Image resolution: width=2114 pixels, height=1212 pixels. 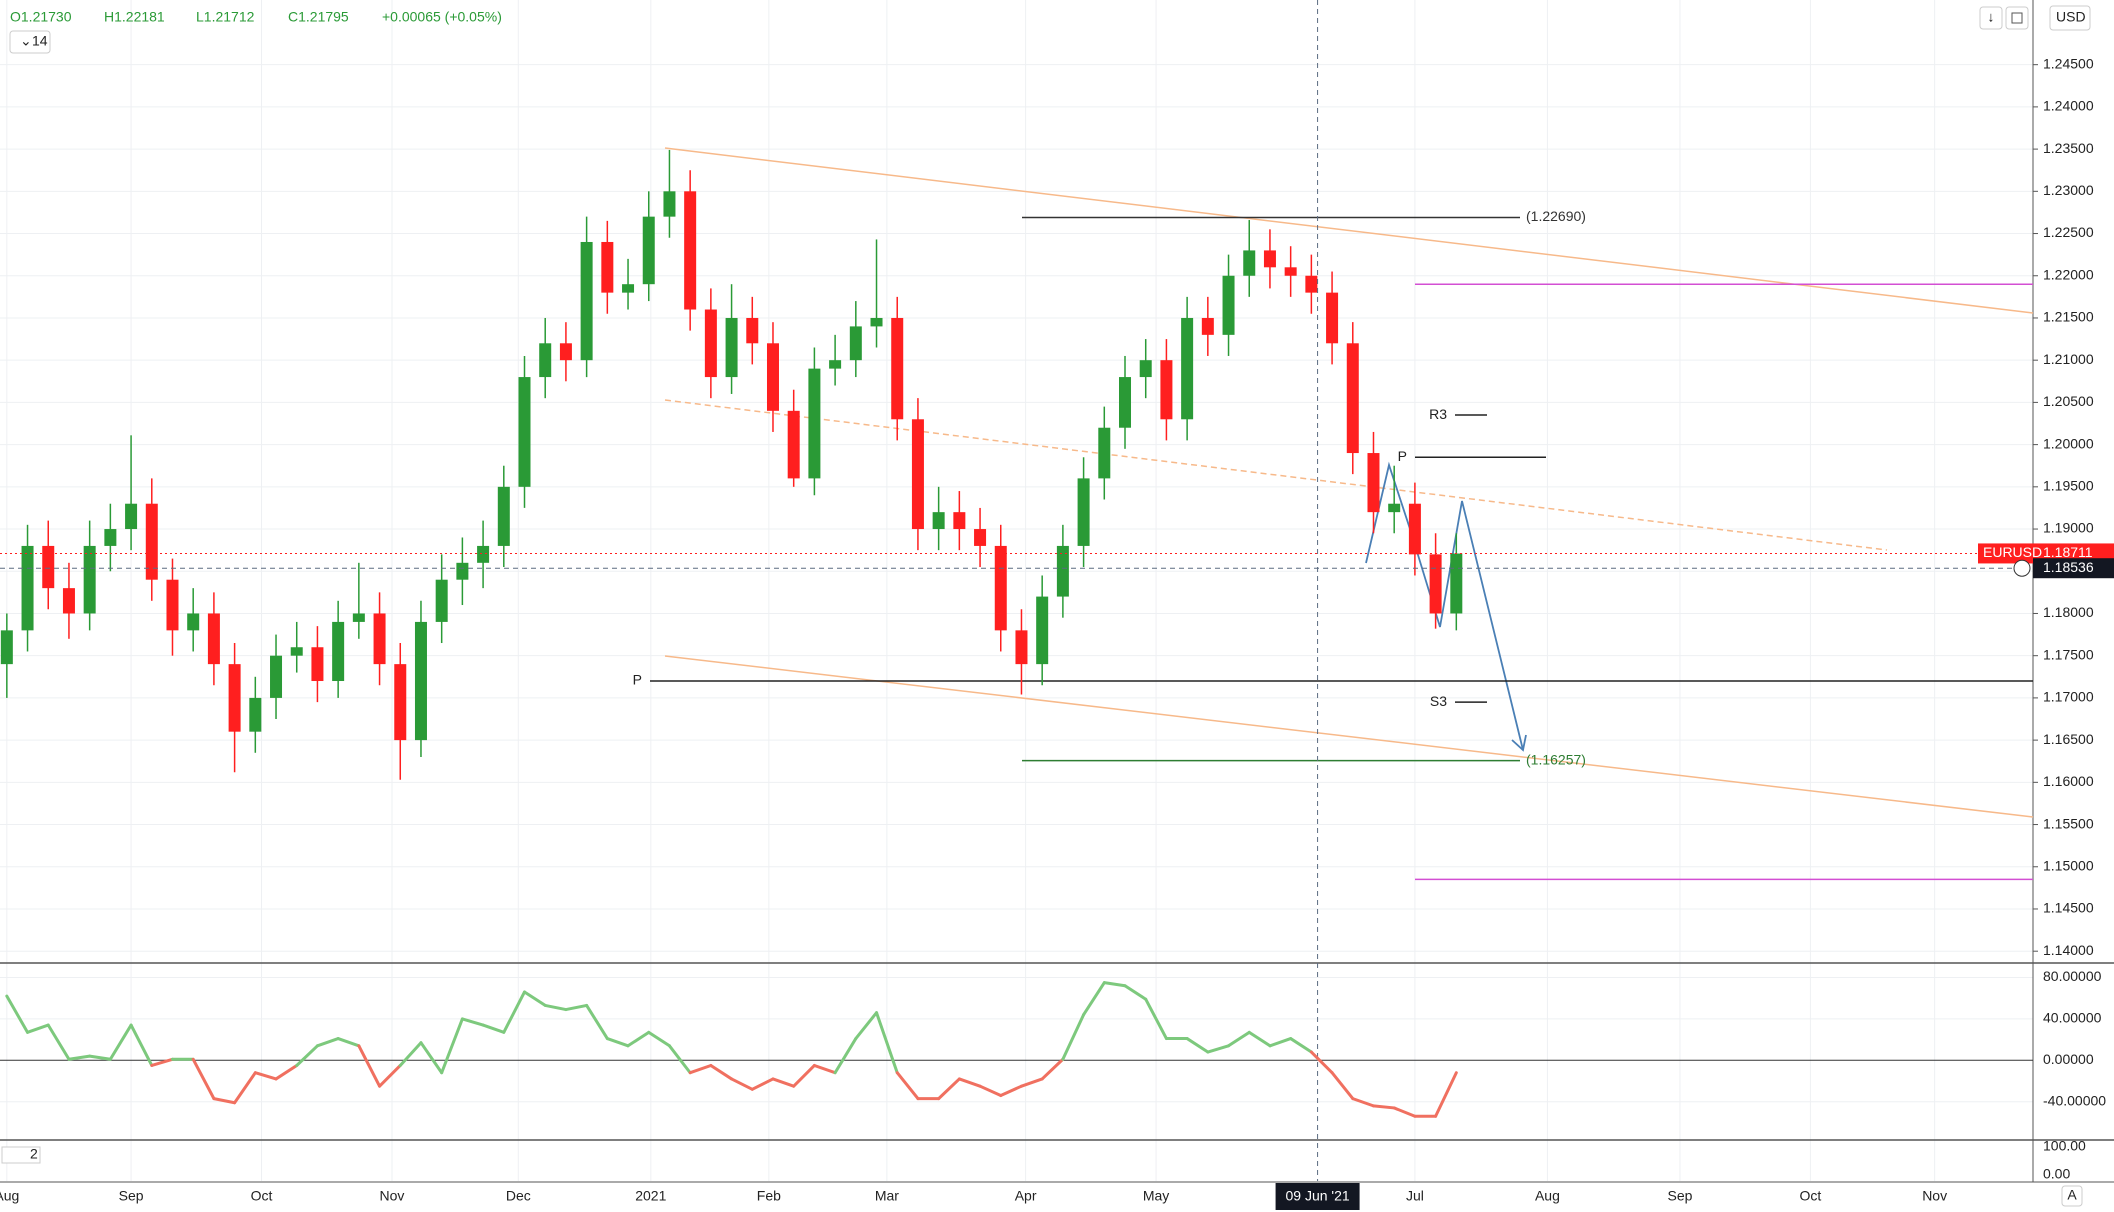 I want to click on level-label: R3, so click(x=1438, y=414).